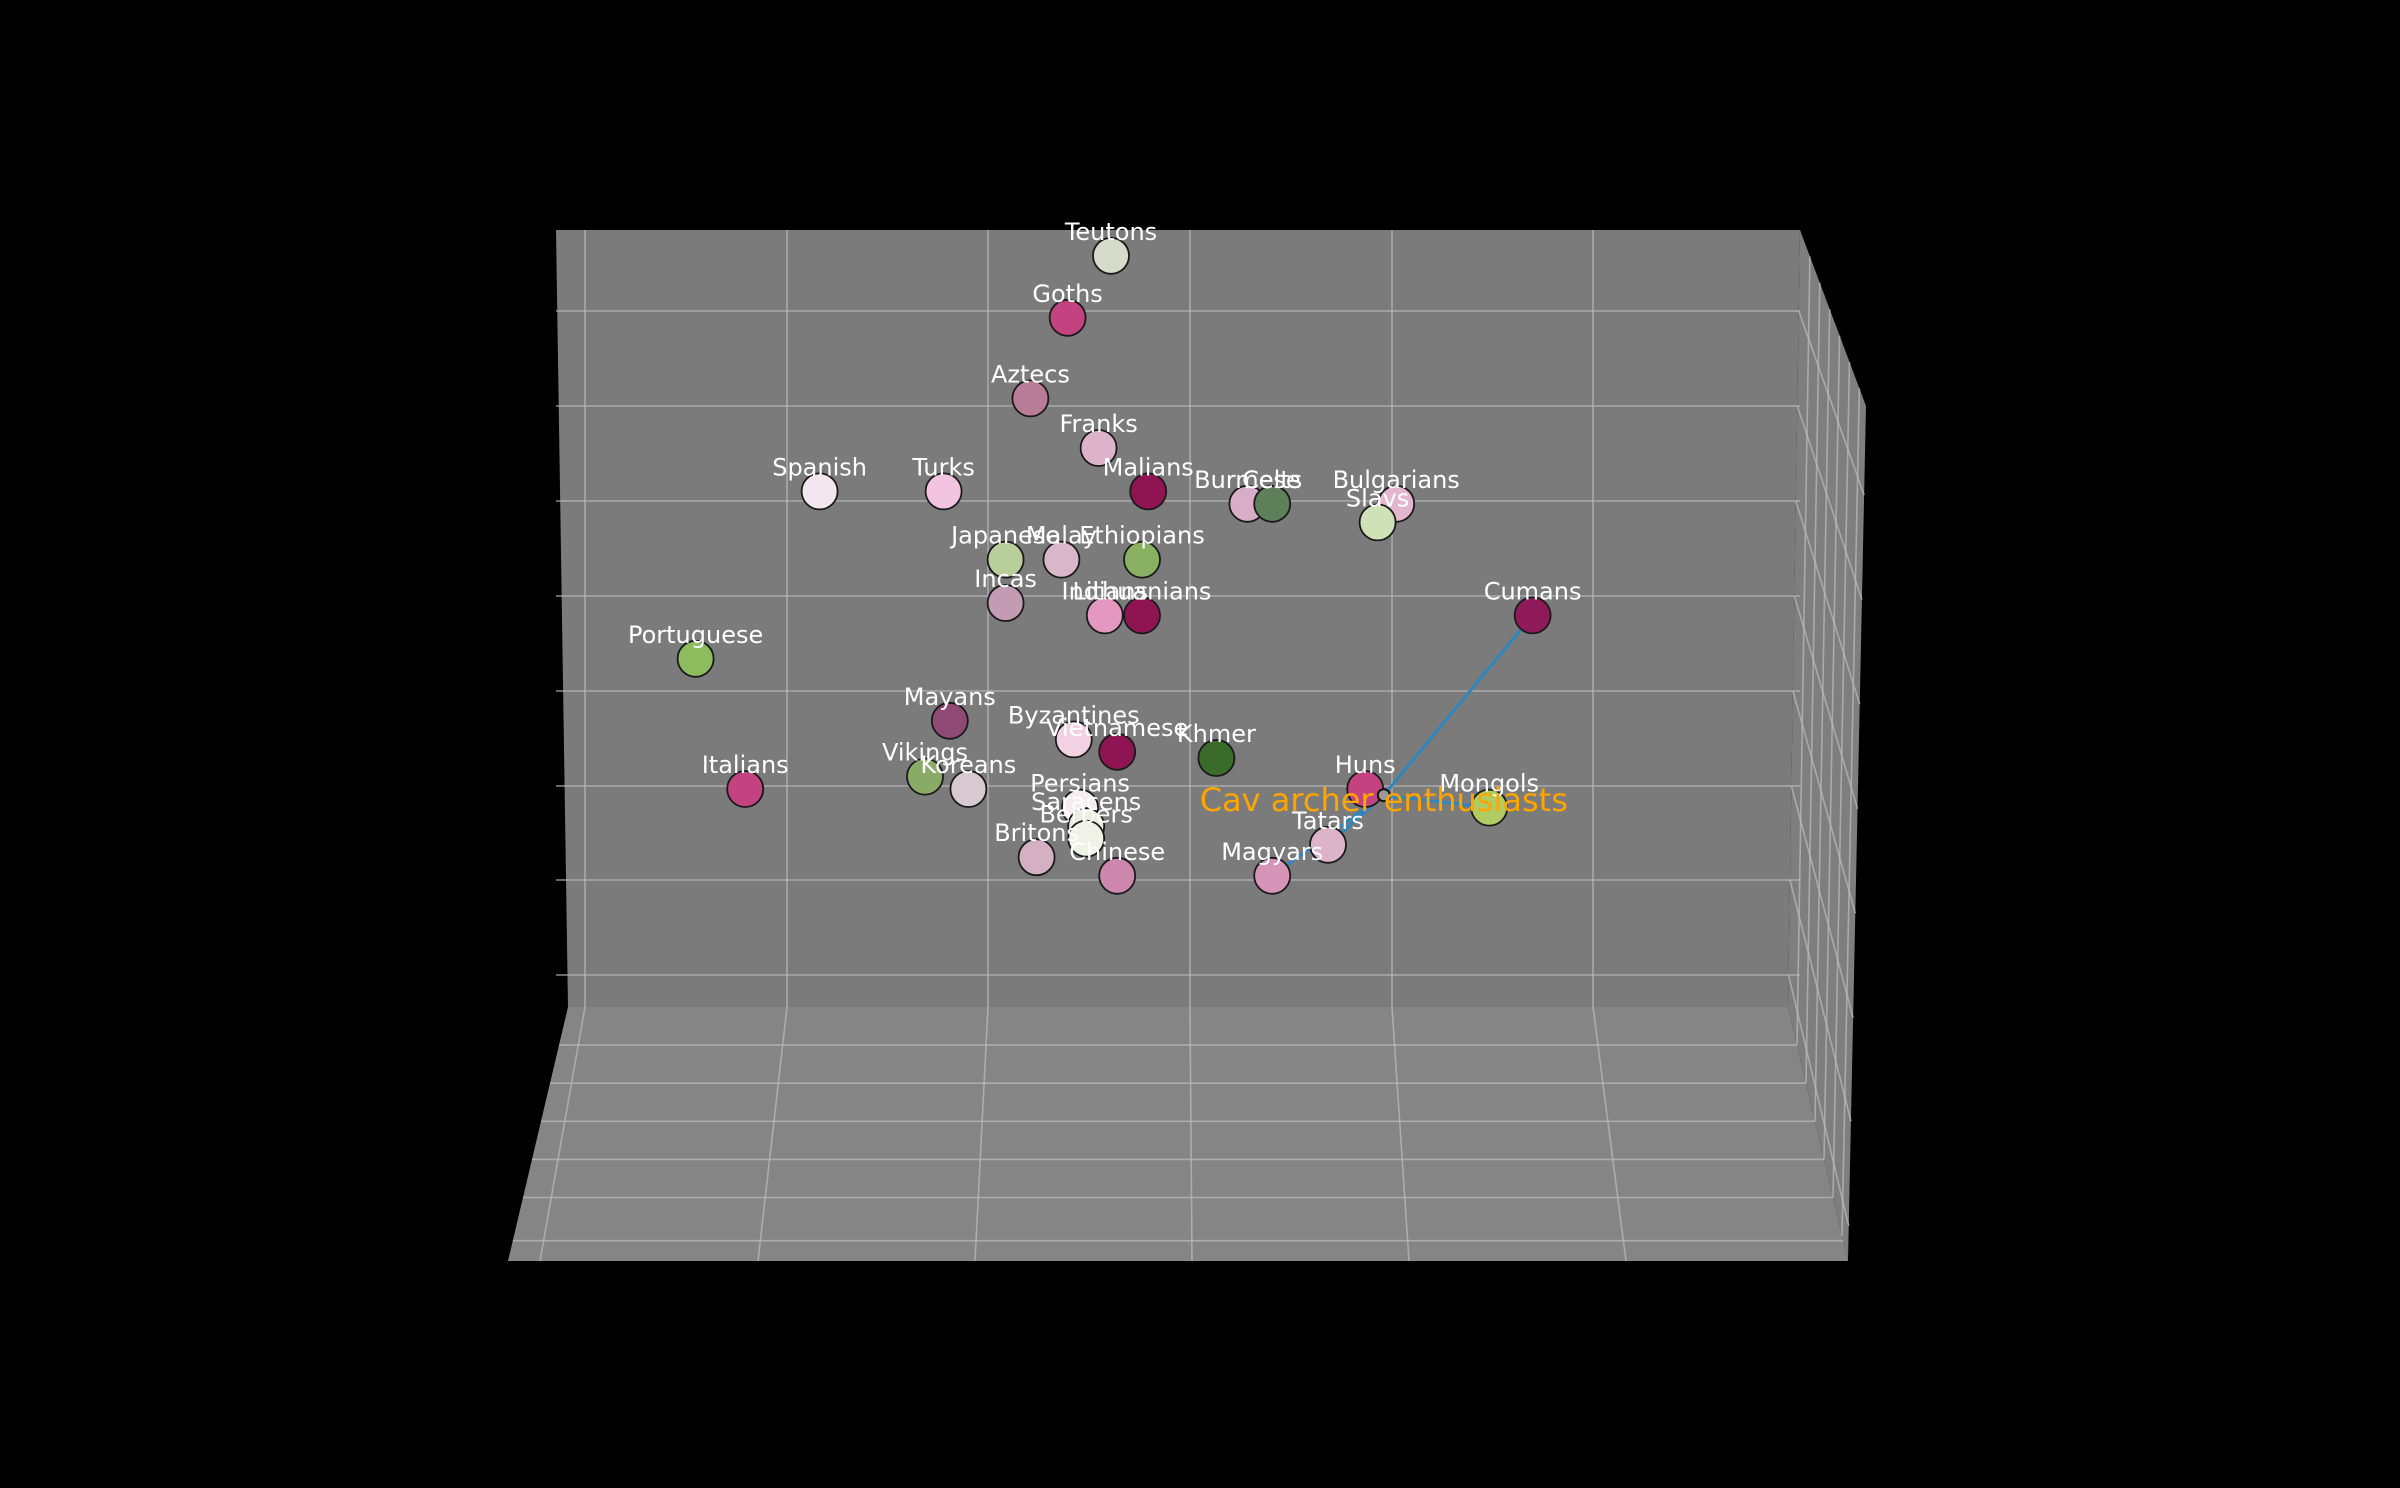  What do you see at coordinates (1272, 480) in the screenshot?
I see `label-celts: Celts` at bounding box center [1272, 480].